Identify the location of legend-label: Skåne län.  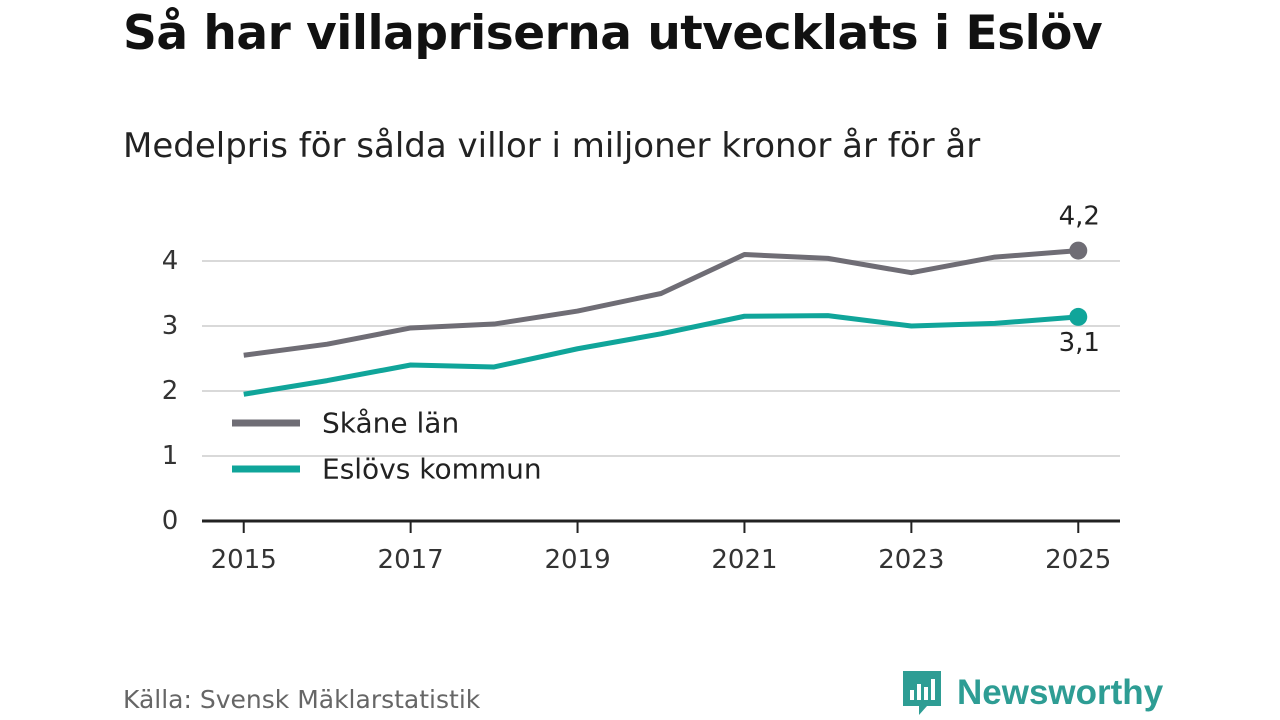
(390, 423).